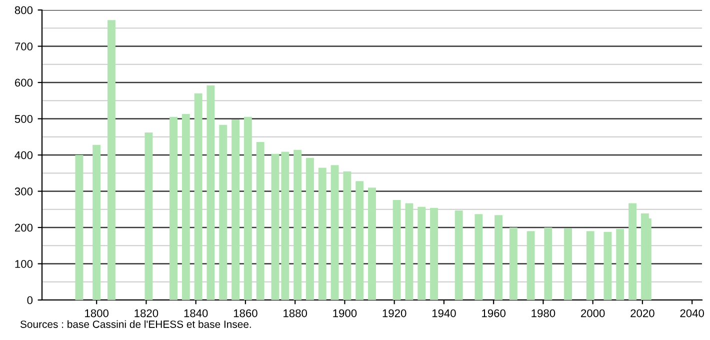 The height and width of the screenshot is (340, 710). Describe the element at coordinates (30, 300) in the screenshot. I see `y-tick-label: 0` at that location.